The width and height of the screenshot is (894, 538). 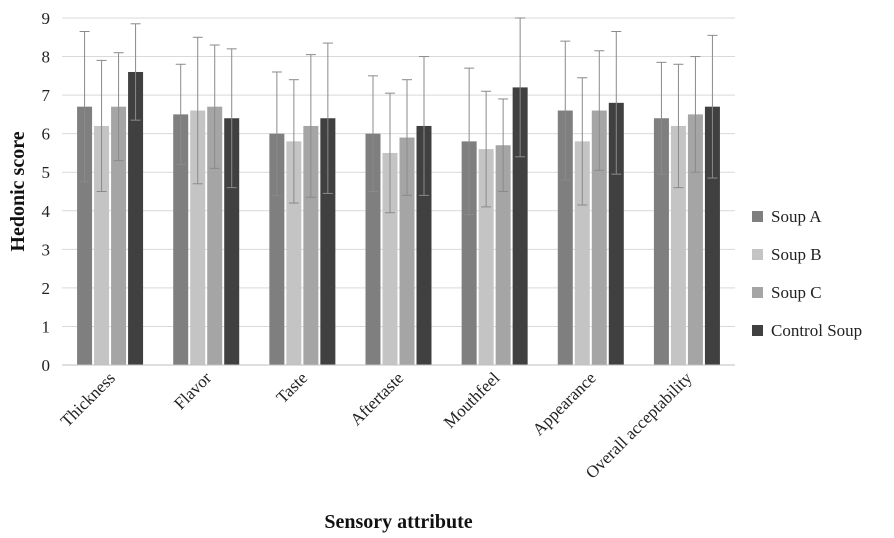 What do you see at coordinates (796, 254) in the screenshot?
I see `legend-label: Soup B` at bounding box center [796, 254].